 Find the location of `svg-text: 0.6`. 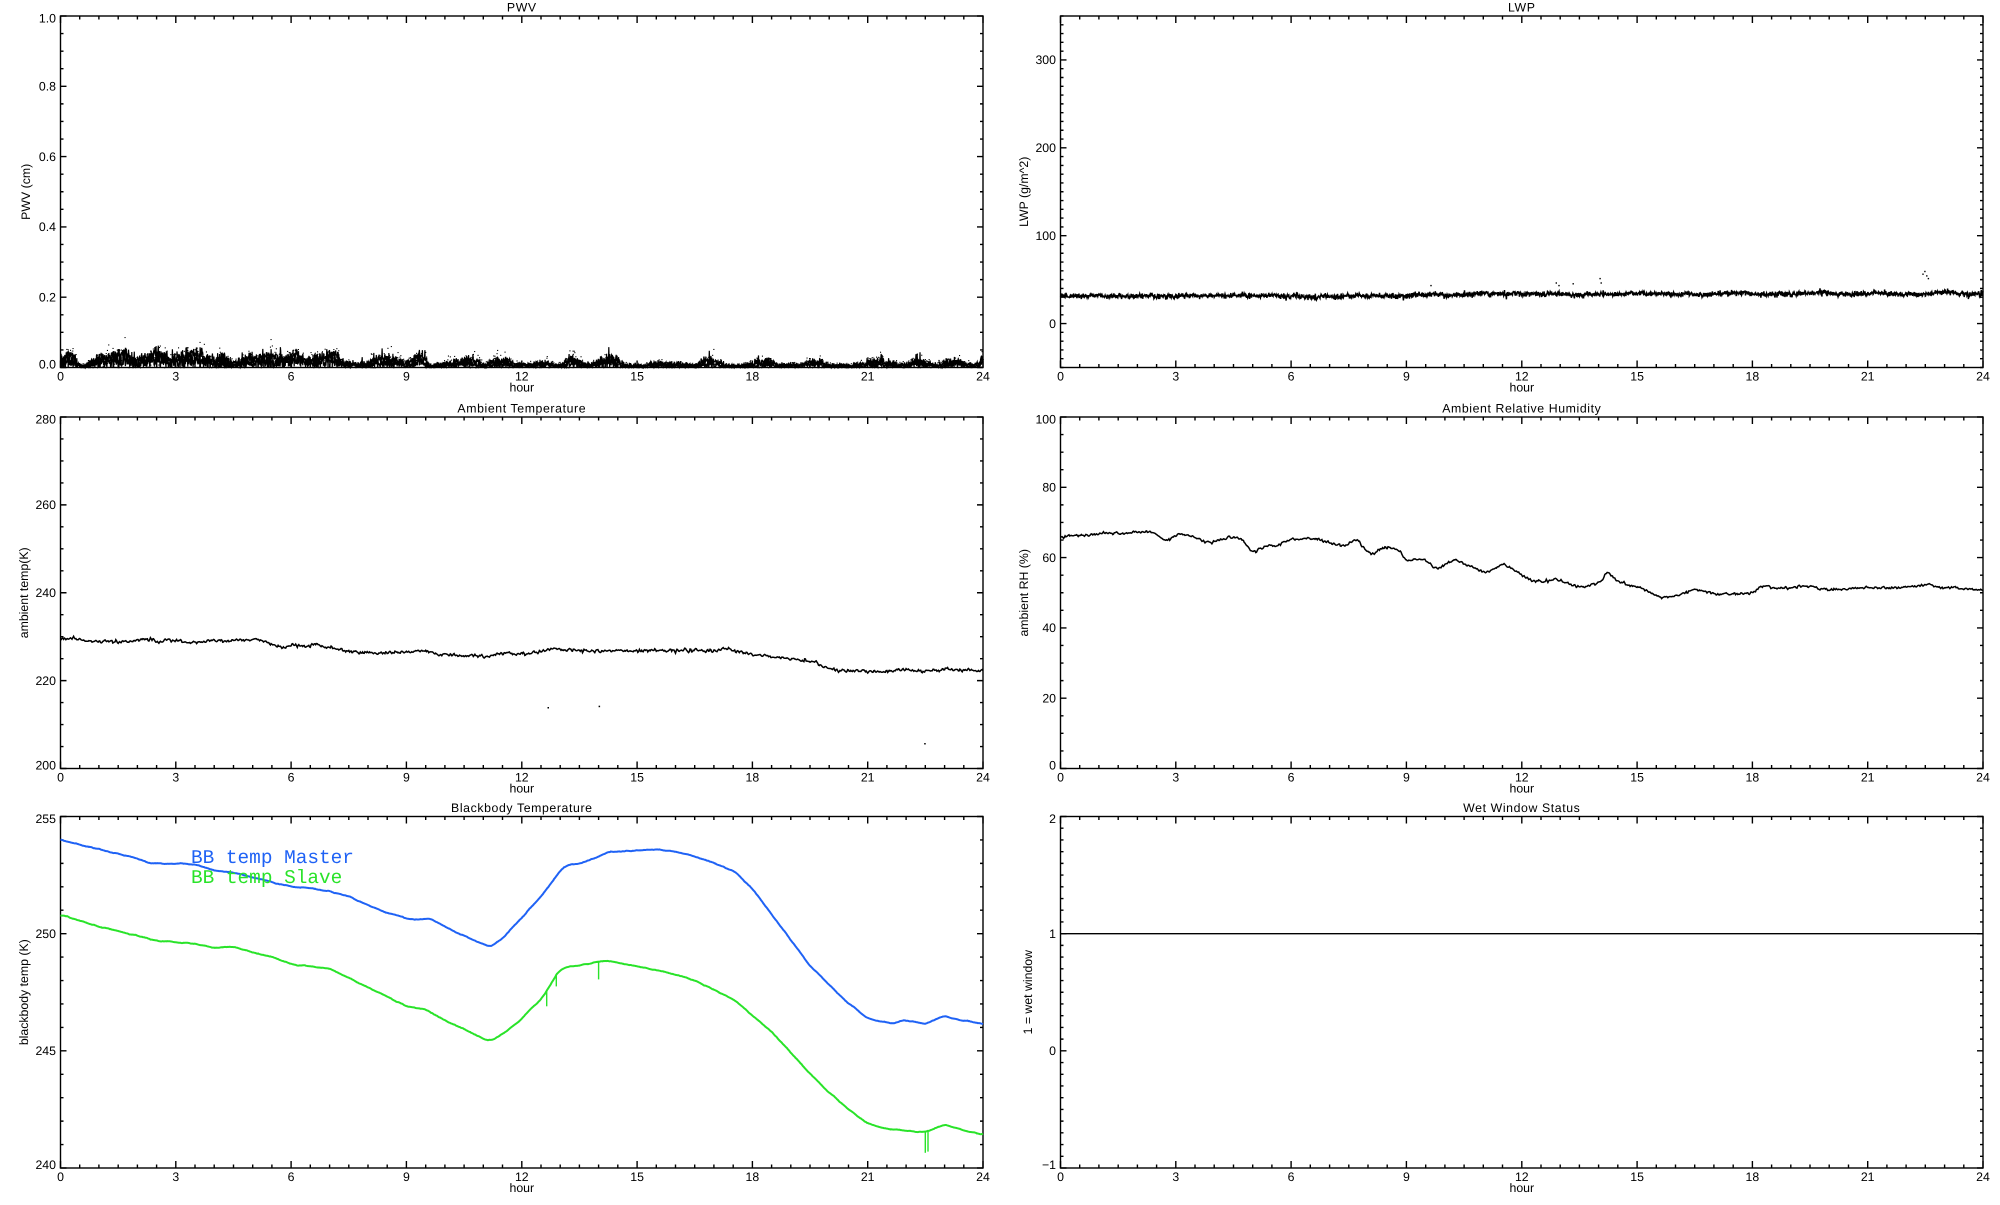

svg-text: 0.6 is located at coordinates (47, 157).